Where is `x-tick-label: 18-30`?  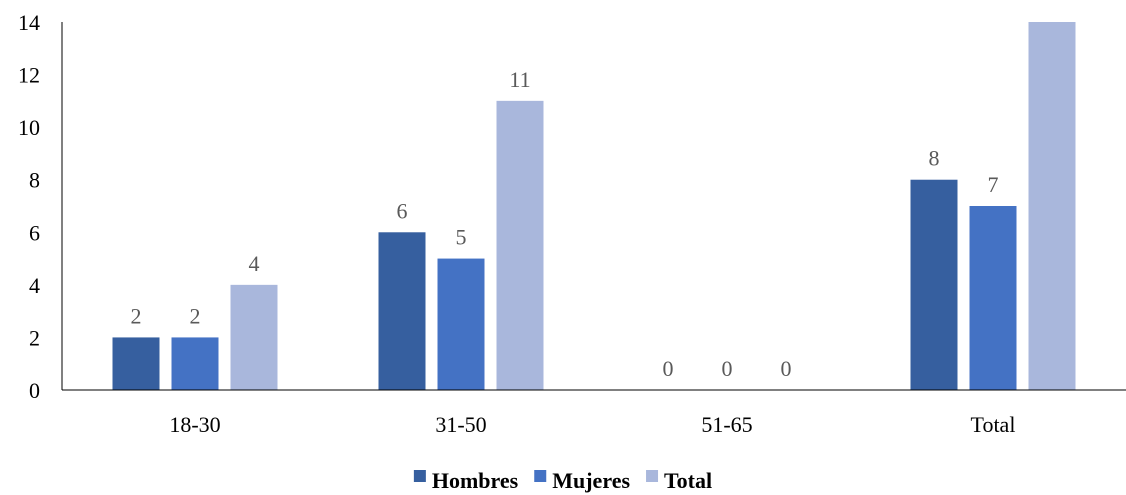 x-tick-label: 18-30 is located at coordinates (194, 424).